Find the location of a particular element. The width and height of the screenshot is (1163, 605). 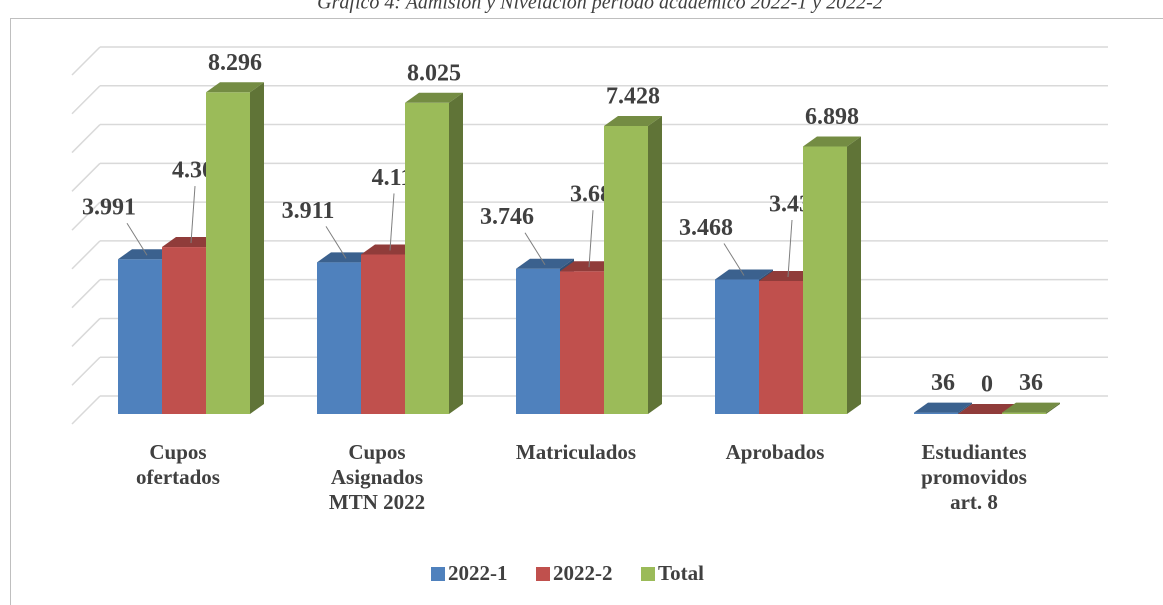

data-label: 7.428 is located at coordinates (633, 96).